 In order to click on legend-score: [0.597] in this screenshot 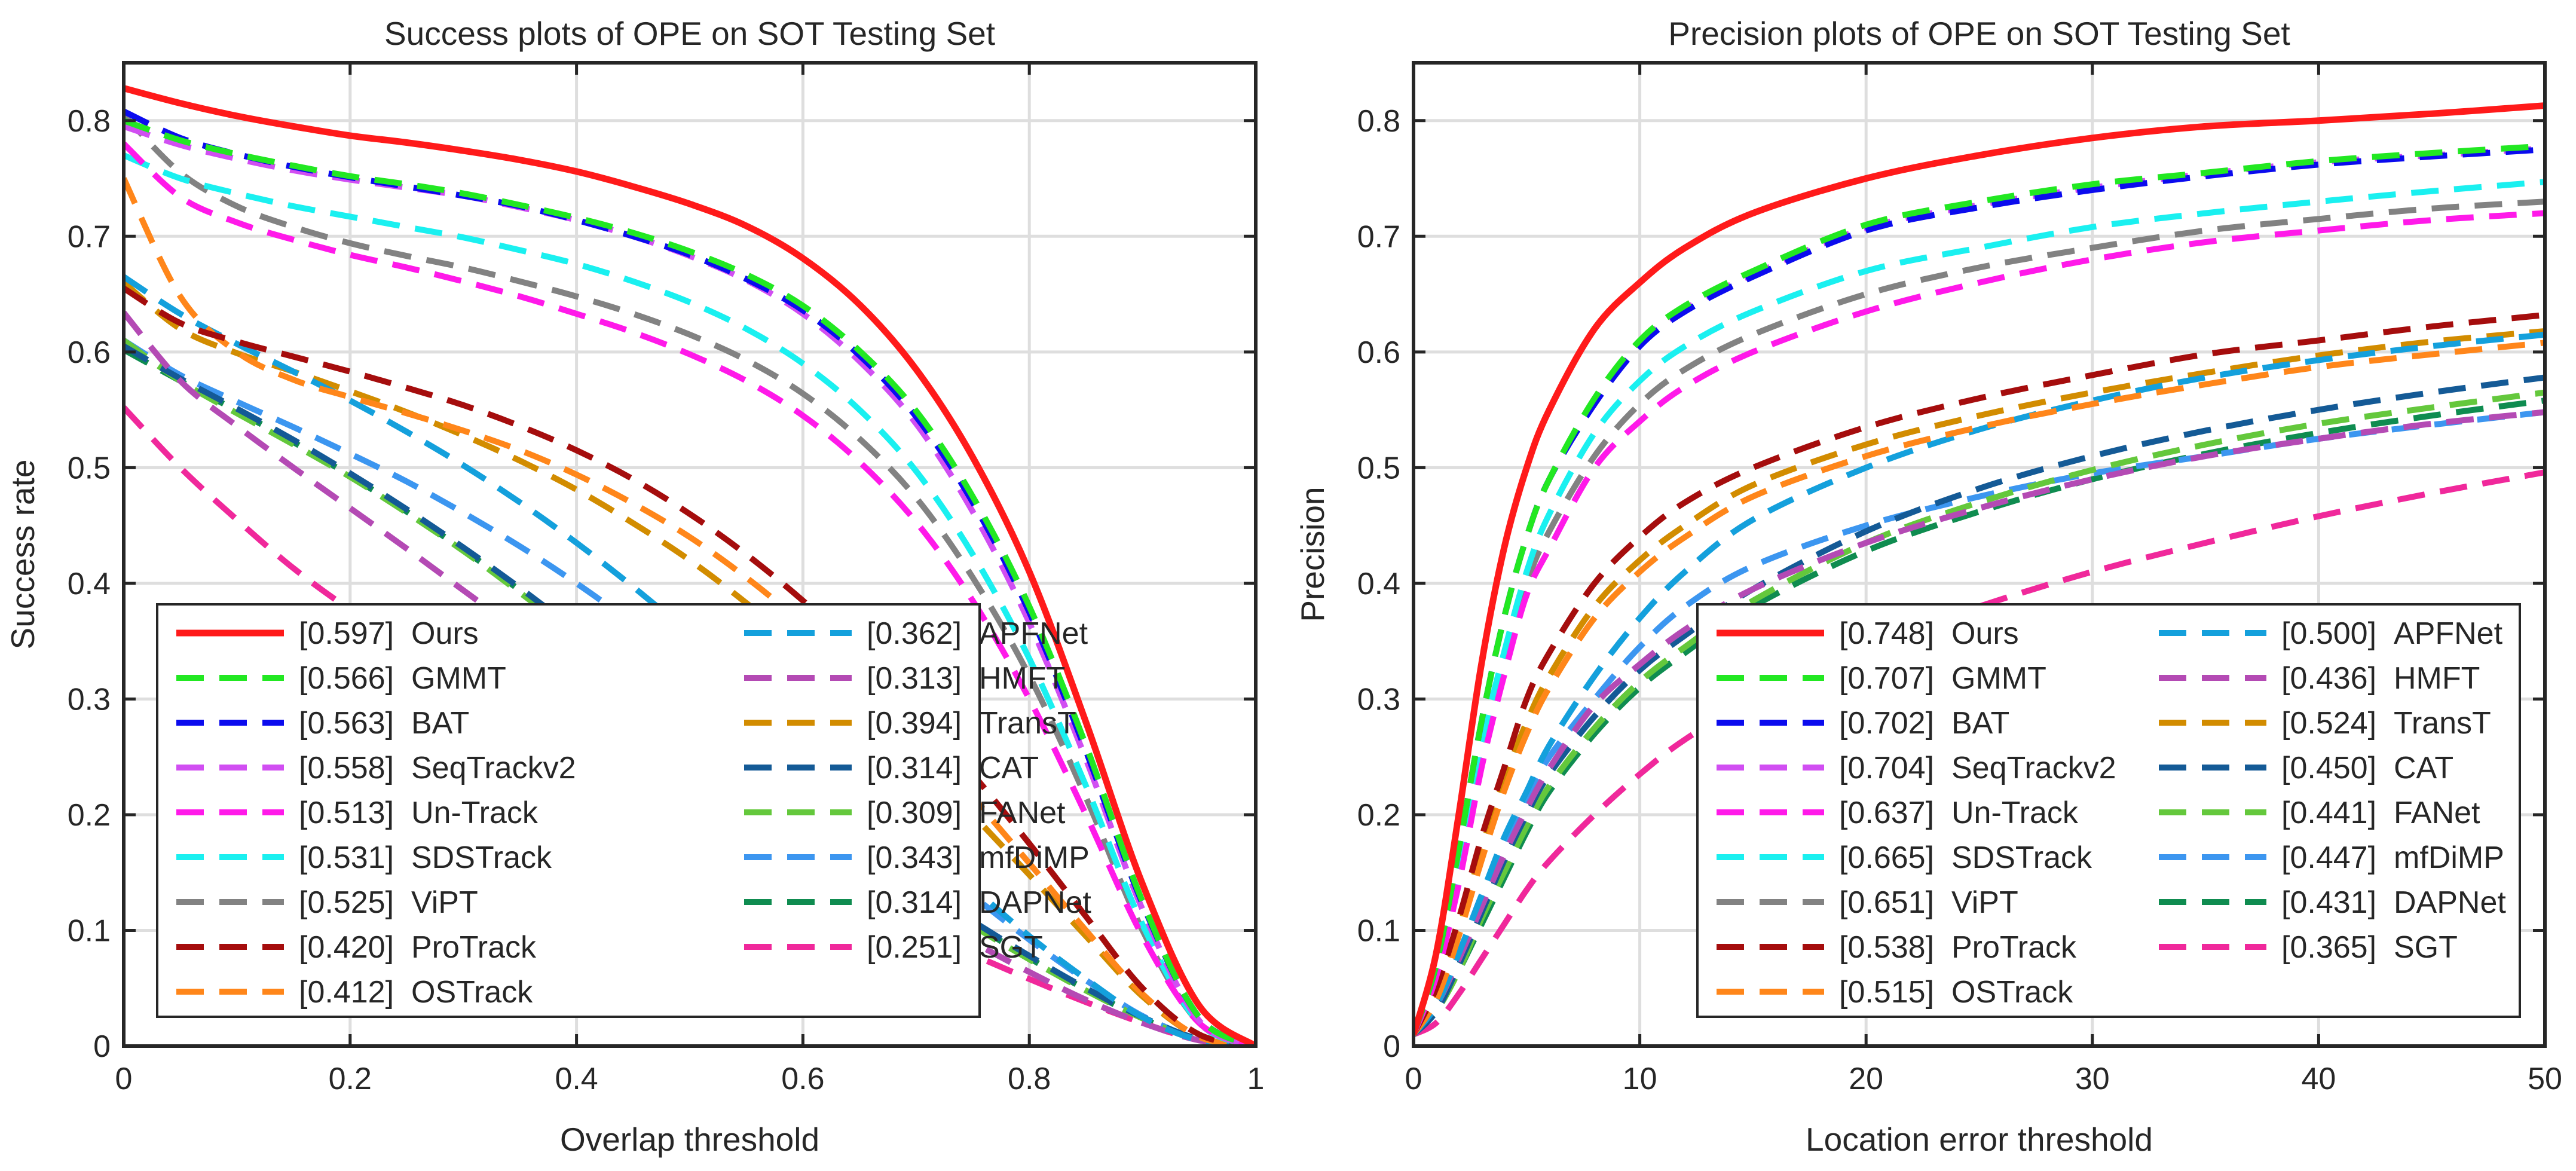, I will do `click(346, 633)`.